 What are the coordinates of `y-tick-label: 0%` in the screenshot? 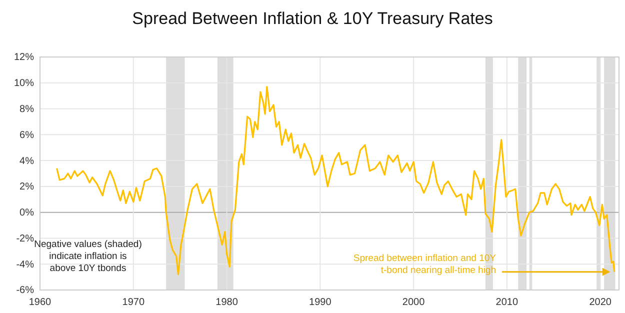 It's located at (27, 213).